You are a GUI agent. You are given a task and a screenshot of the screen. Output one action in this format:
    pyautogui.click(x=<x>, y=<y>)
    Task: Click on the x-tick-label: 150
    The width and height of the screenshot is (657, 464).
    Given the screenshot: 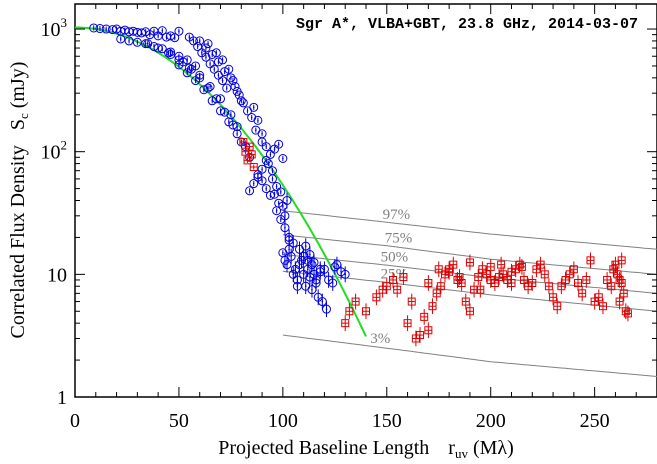 What is the action you would take?
    pyautogui.click(x=387, y=421)
    